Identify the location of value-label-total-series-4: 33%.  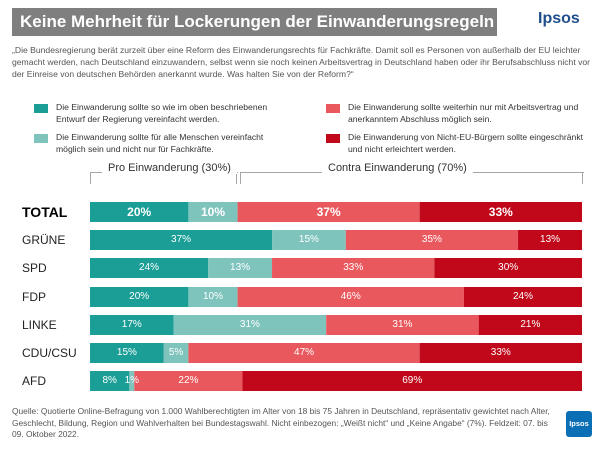
(500, 212).